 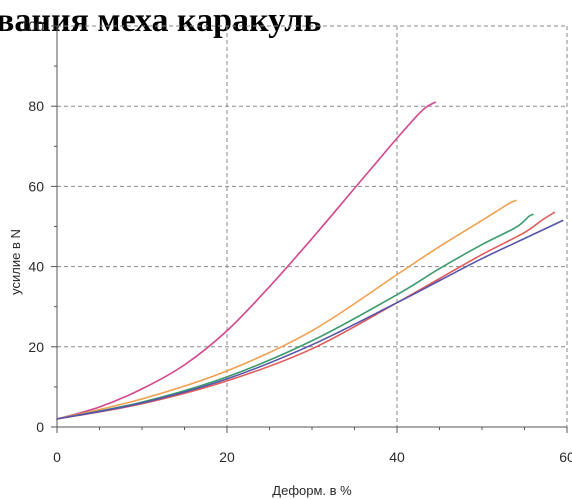 I want to click on y-tick-label: 60, so click(x=36, y=186).